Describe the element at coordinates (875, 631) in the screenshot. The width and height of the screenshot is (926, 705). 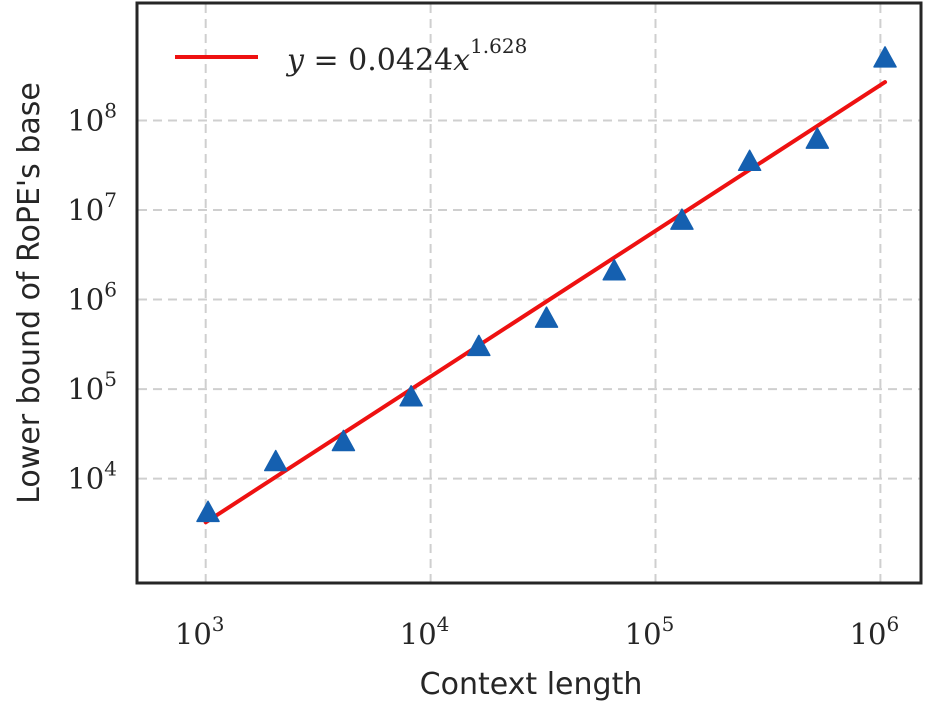
I see `x-tick-label: 10⁶` at that location.